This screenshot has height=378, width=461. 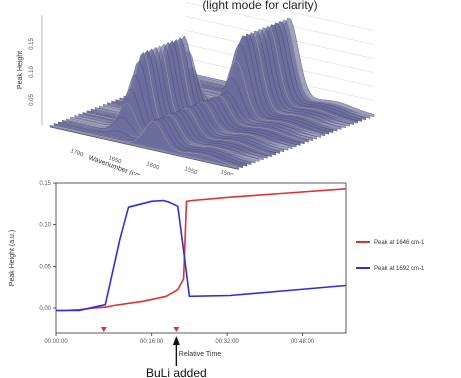 I want to click on surface-z-axis-title: Peak Height, so click(x=20, y=70).